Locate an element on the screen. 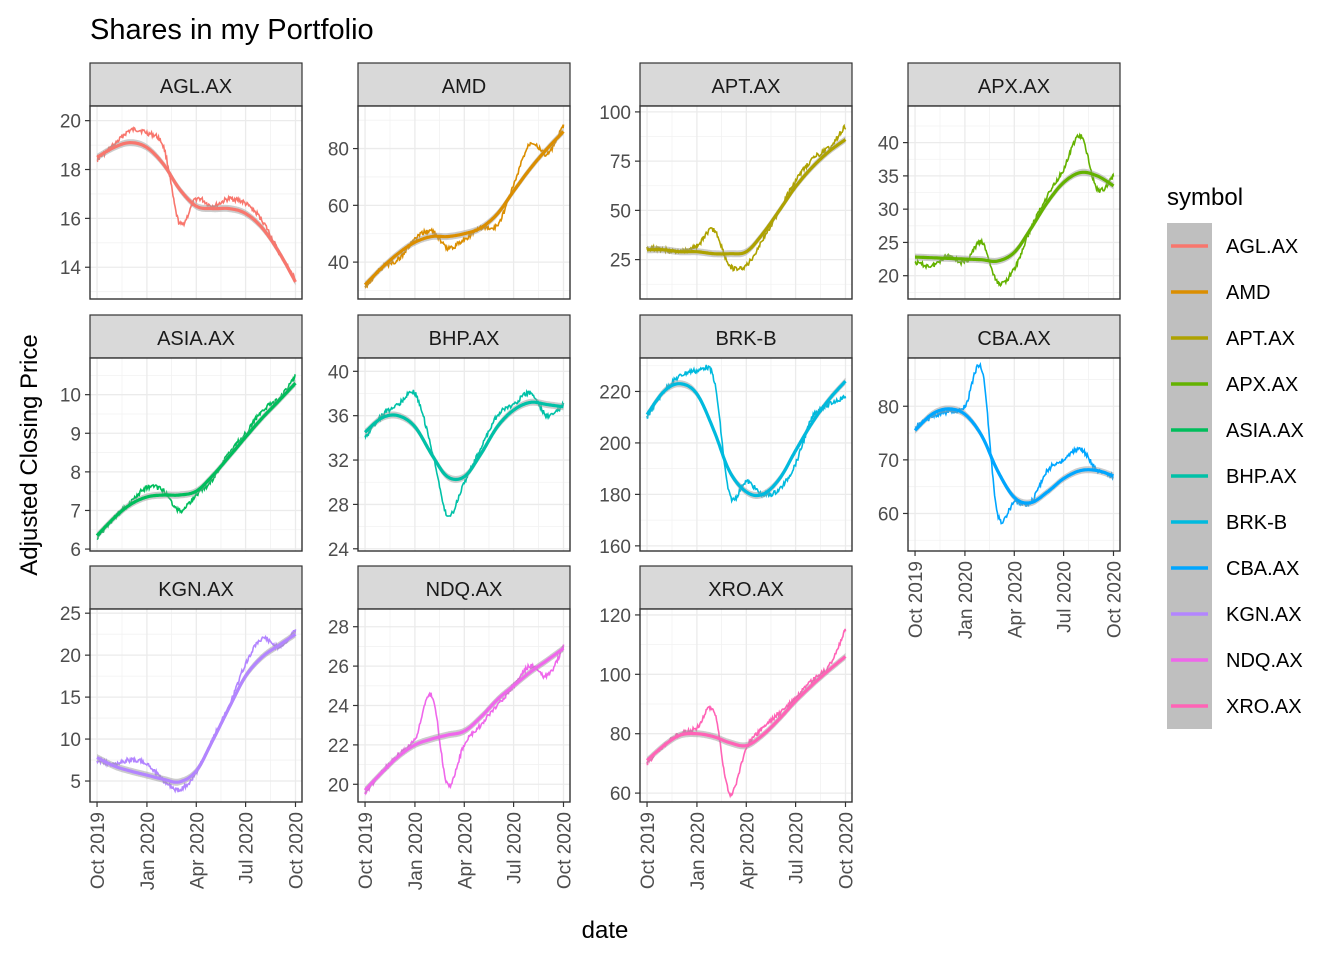  facet-strip-label: XRO.AX is located at coordinates (746, 590).